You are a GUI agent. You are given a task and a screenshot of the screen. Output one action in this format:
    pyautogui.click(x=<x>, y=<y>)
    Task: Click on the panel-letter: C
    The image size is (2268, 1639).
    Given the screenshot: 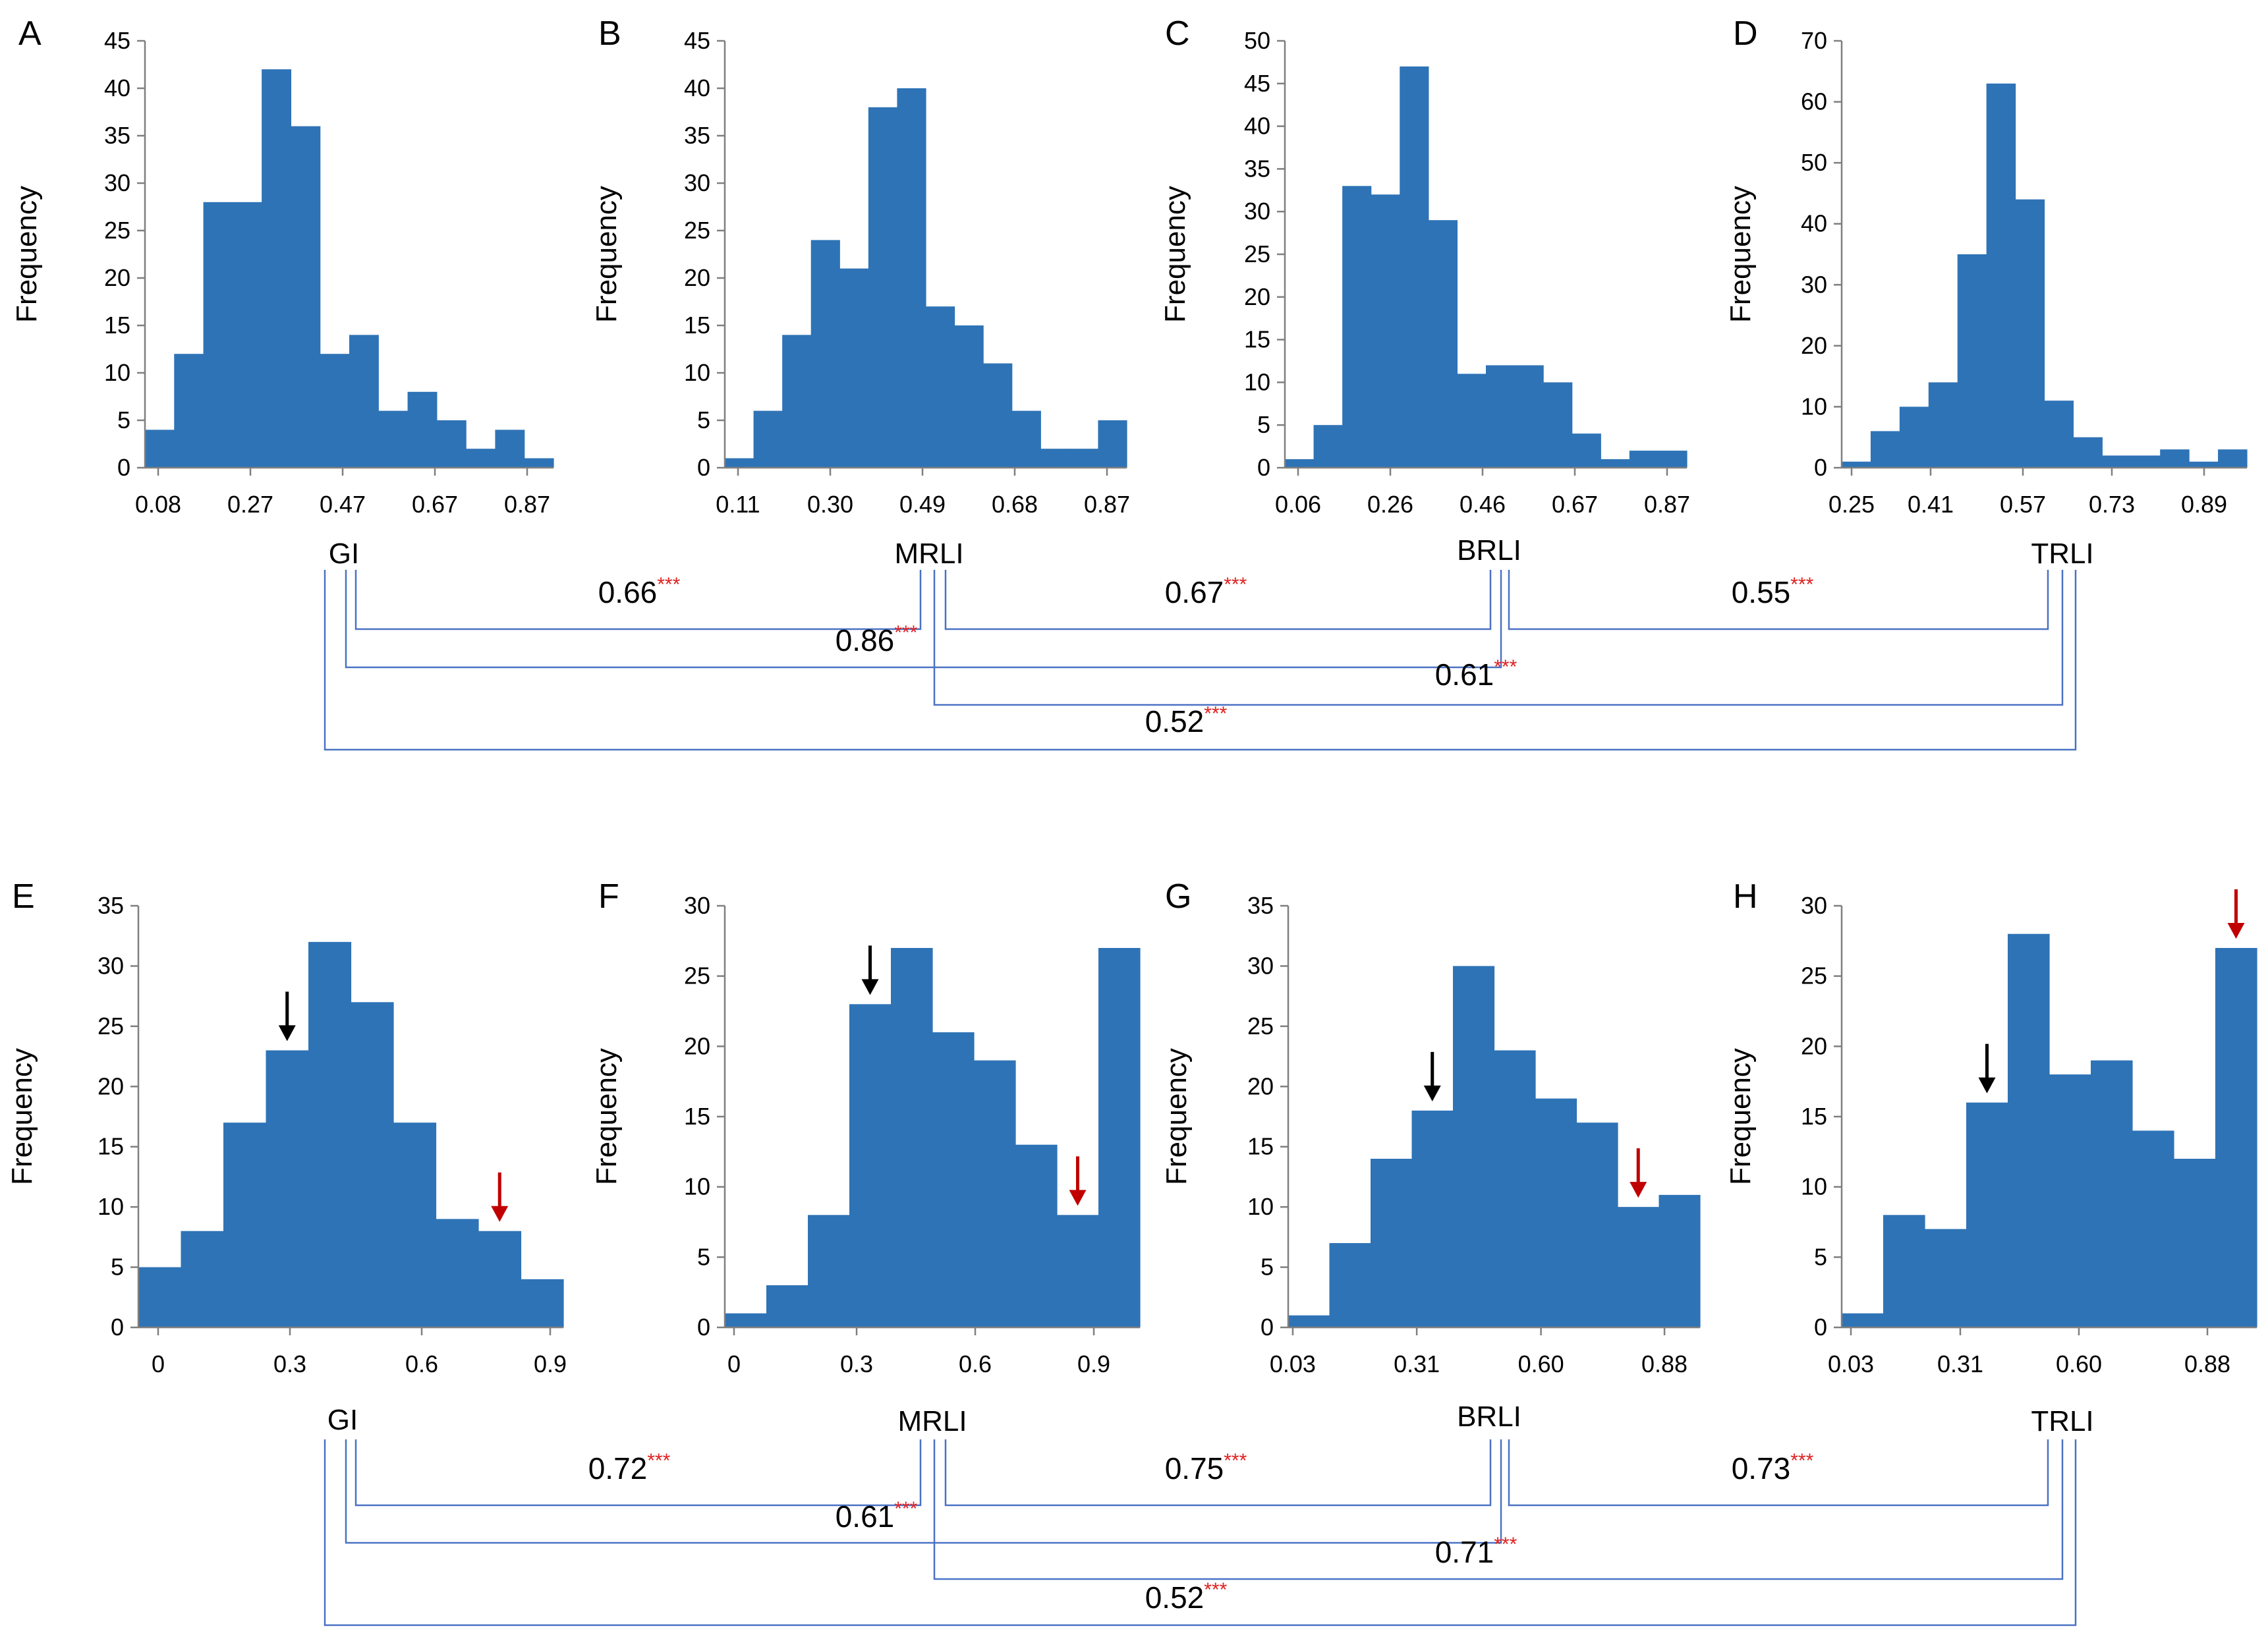 What is the action you would take?
    pyautogui.click(x=1178, y=33)
    